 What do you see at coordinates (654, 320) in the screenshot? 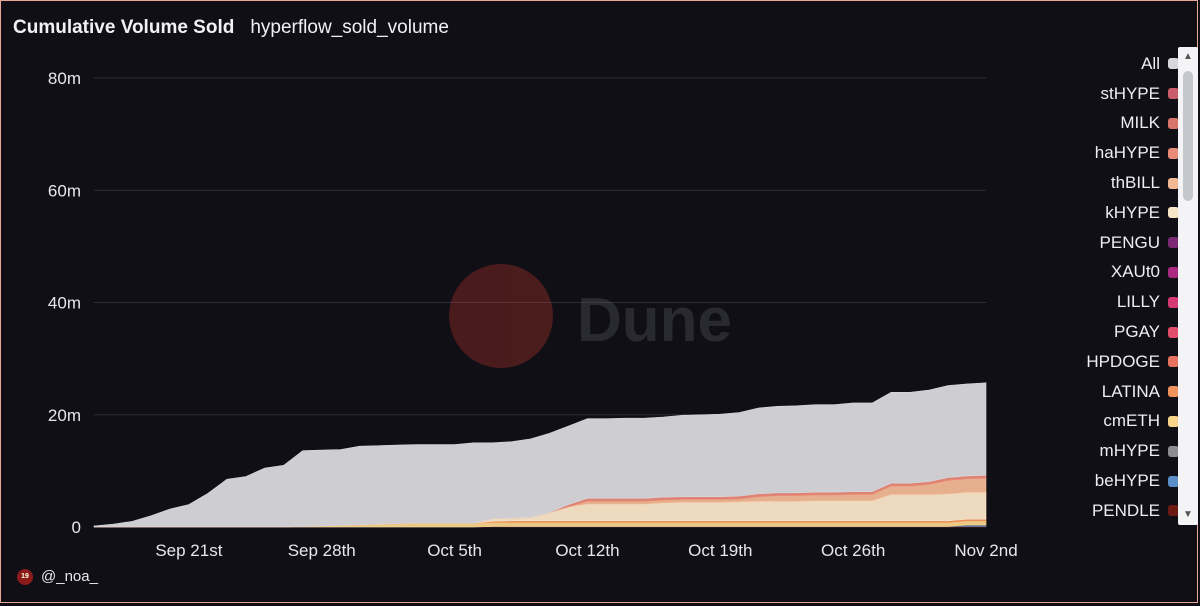
I see `watermark-text: Dune` at bounding box center [654, 320].